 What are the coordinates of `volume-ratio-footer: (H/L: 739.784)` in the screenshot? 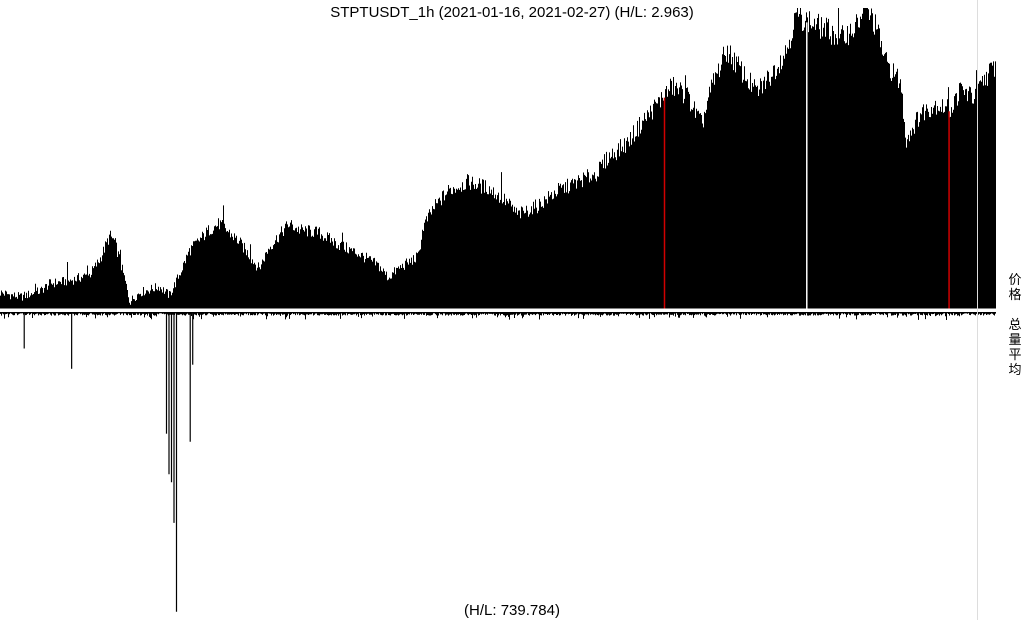 It's located at (512, 610).